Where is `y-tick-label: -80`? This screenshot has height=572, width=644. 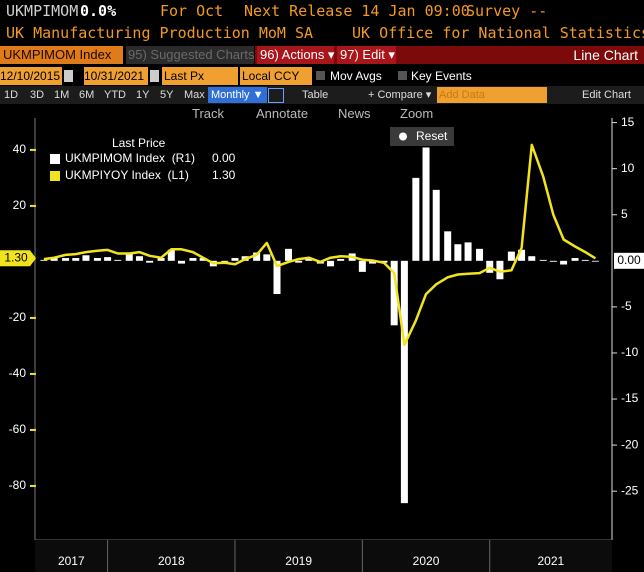
y-tick-label: -80 is located at coordinates (18, 485).